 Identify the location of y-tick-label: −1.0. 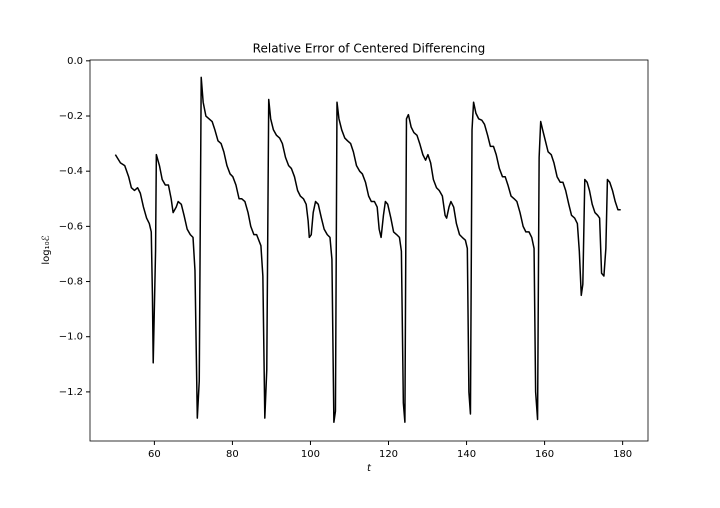
(71, 337).